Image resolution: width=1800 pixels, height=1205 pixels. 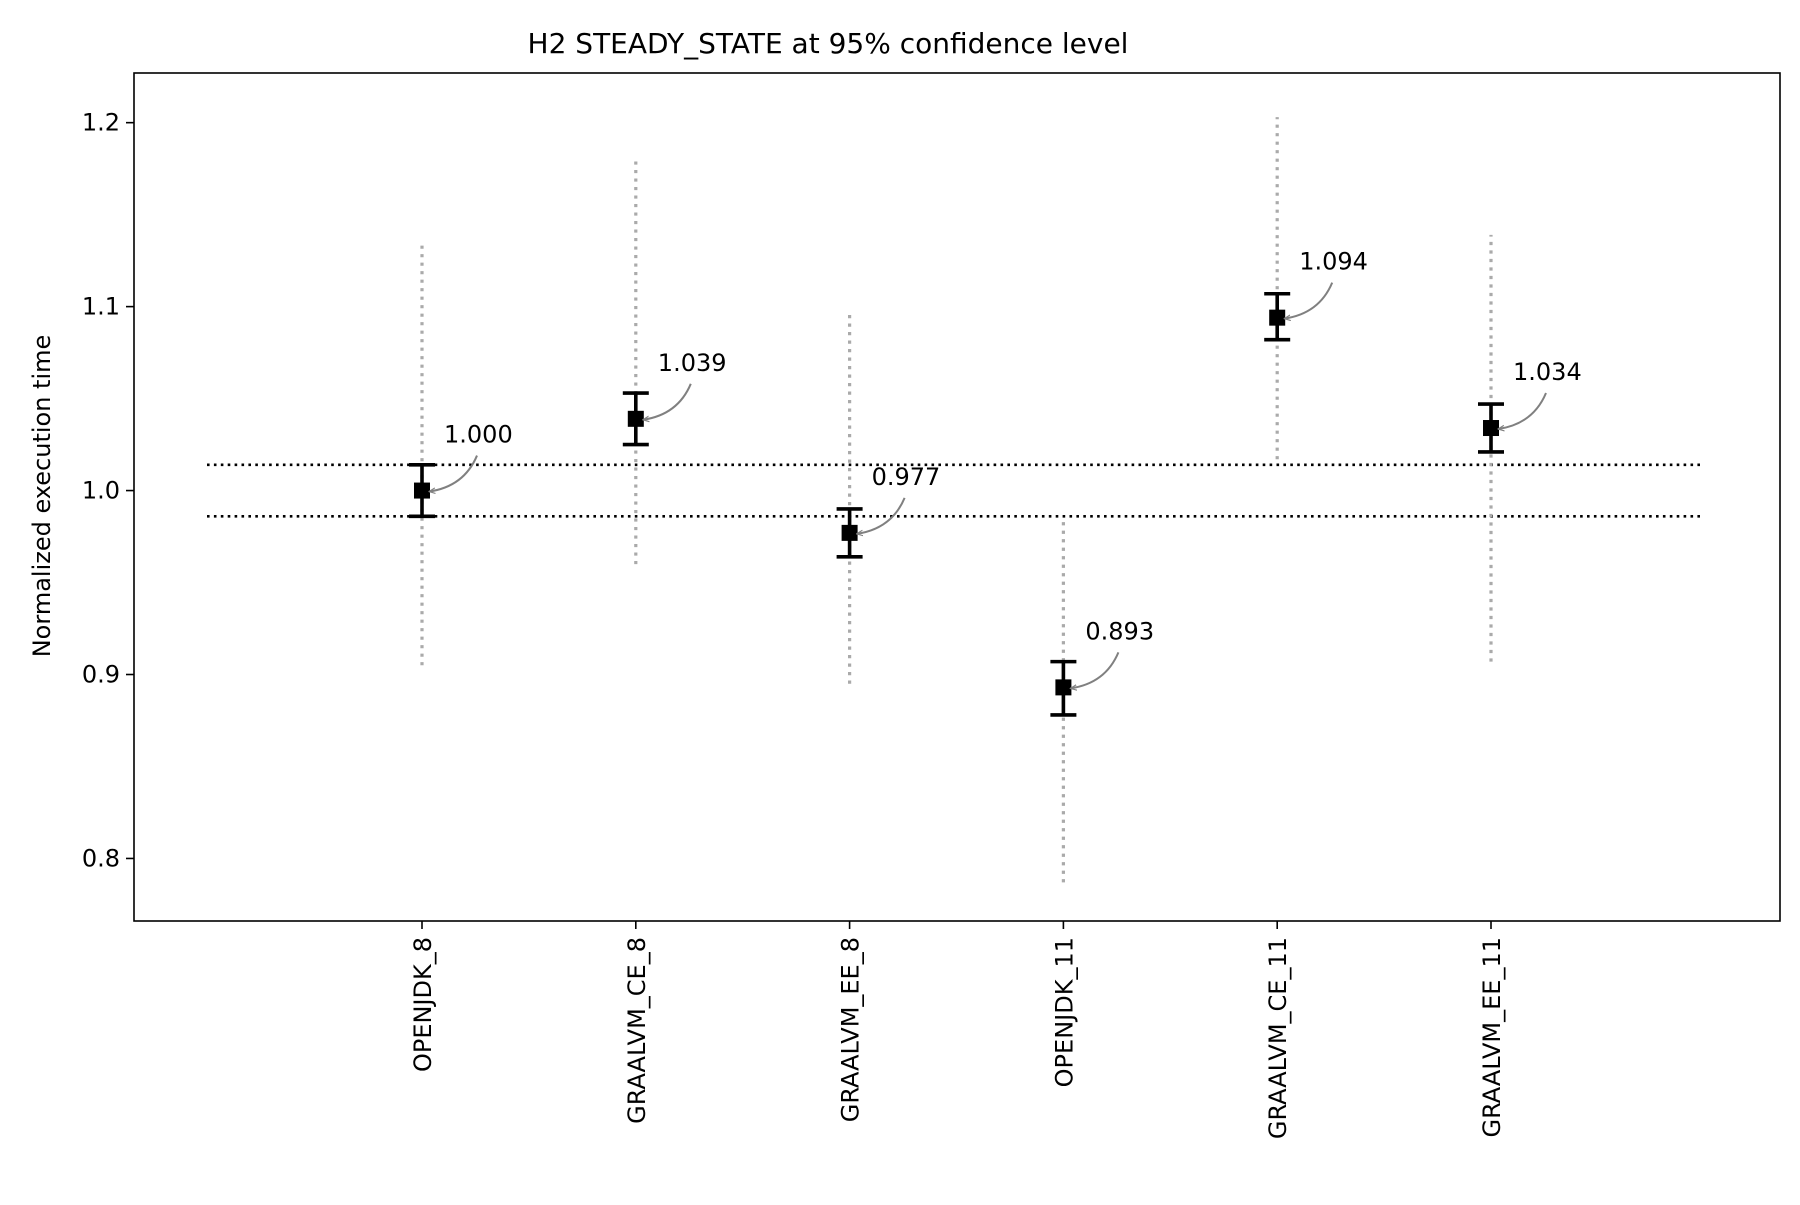 What do you see at coordinates (42, 496) in the screenshot?
I see `y-axis-label: Normalized execution time` at bounding box center [42, 496].